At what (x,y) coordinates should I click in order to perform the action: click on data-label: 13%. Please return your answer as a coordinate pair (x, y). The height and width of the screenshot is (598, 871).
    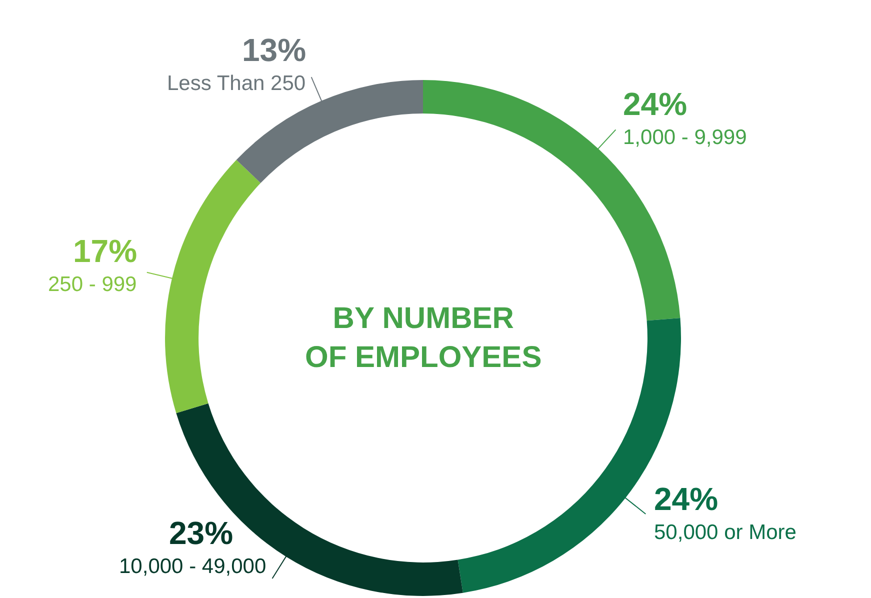
    Looking at the image, I should click on (274, 50).